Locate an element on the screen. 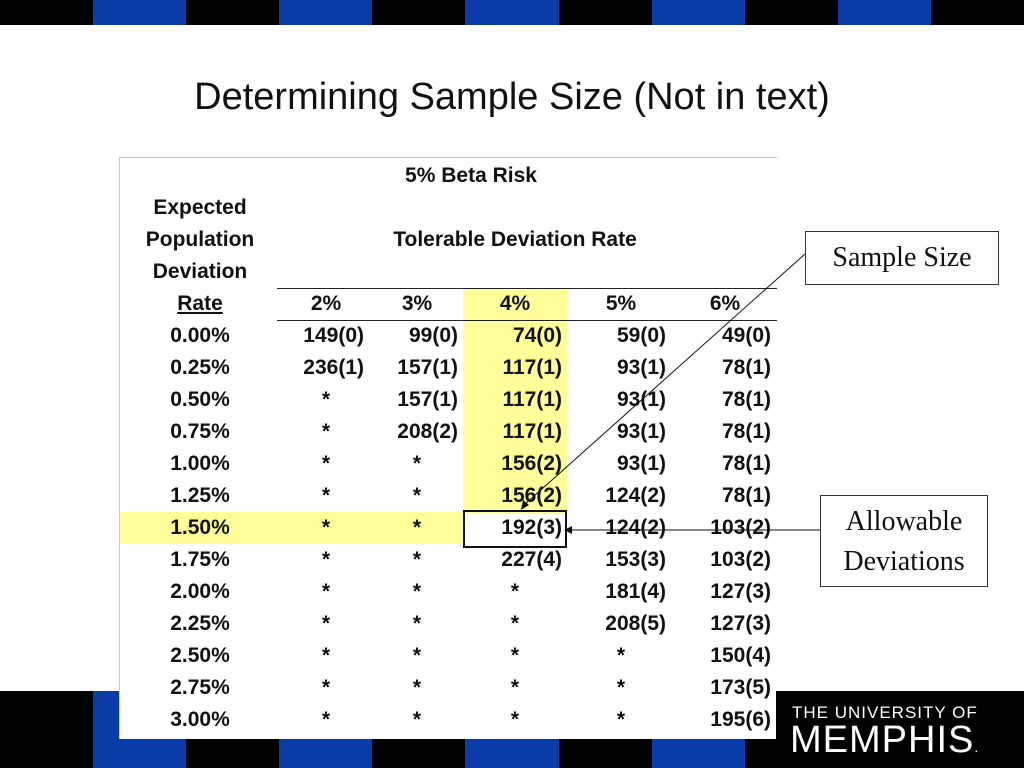 This screenshot has width=1024, height=768. allowable-deviations-callout-line-1: Allowable is located at coordinates (904, 521).